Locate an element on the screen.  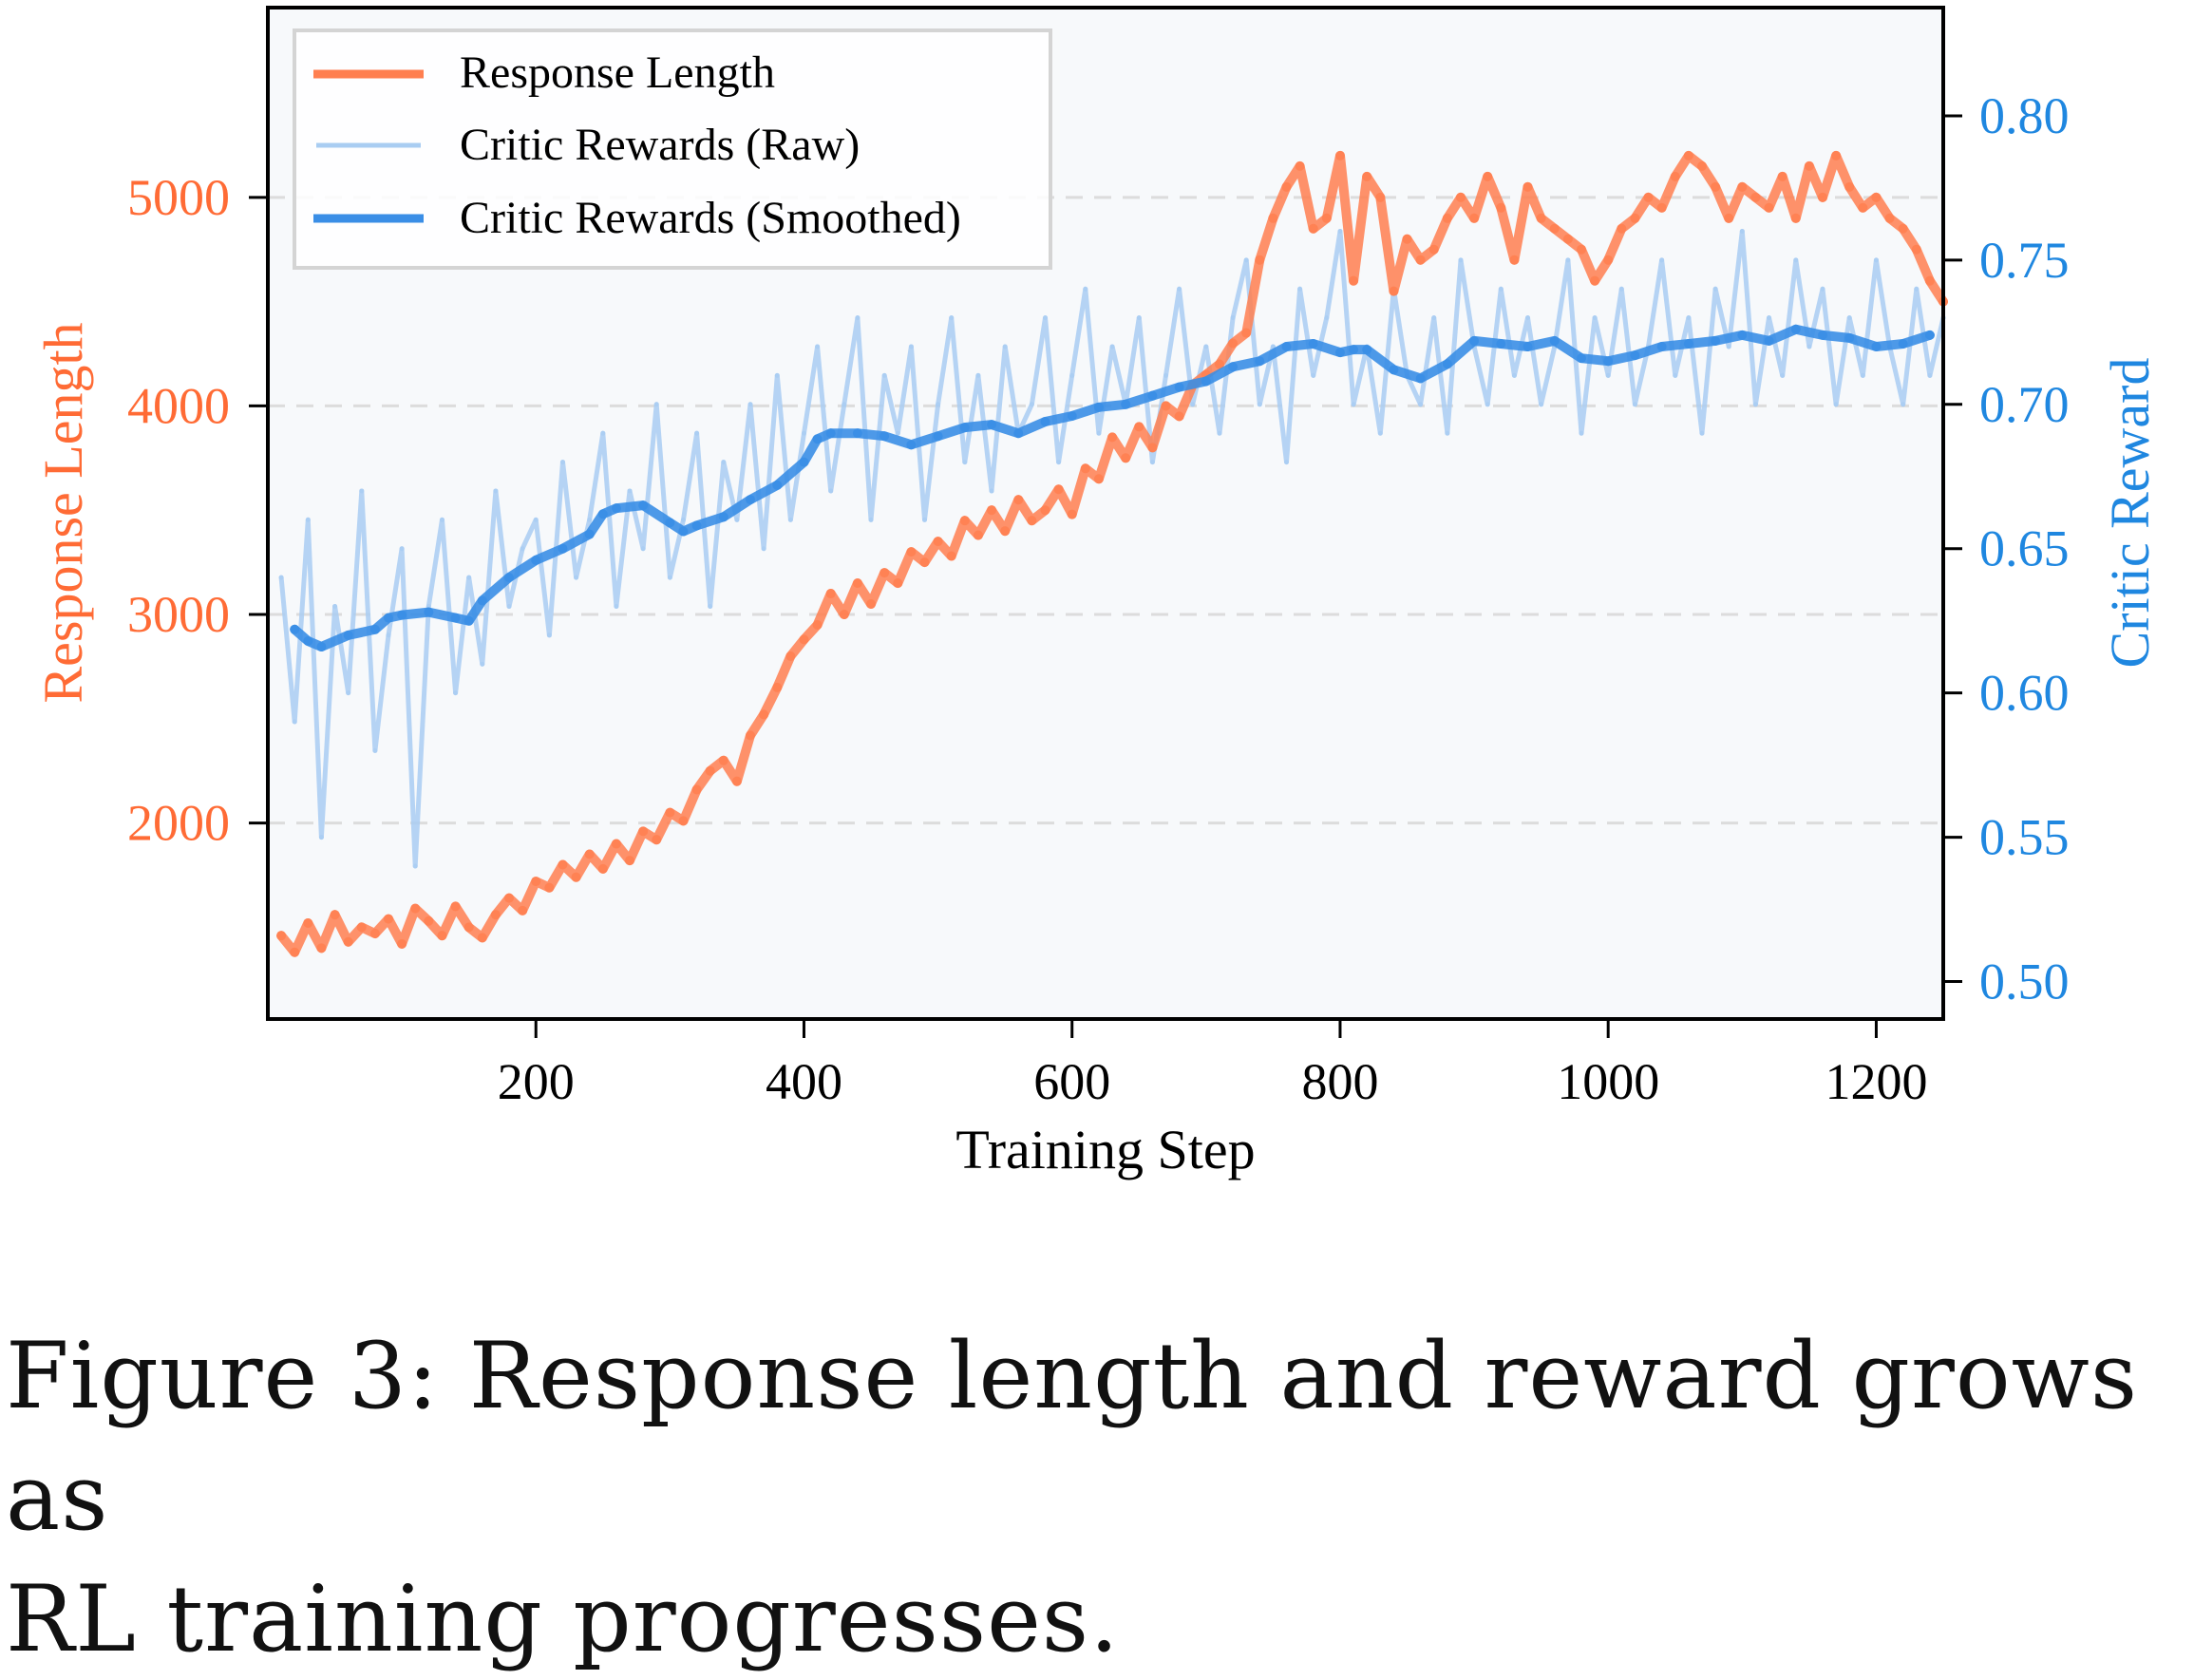
right-axis-ticks: 0.50 0.55 0.60 0.65 0.70 0.75 0.80 is located at coordinates (2006, 549).